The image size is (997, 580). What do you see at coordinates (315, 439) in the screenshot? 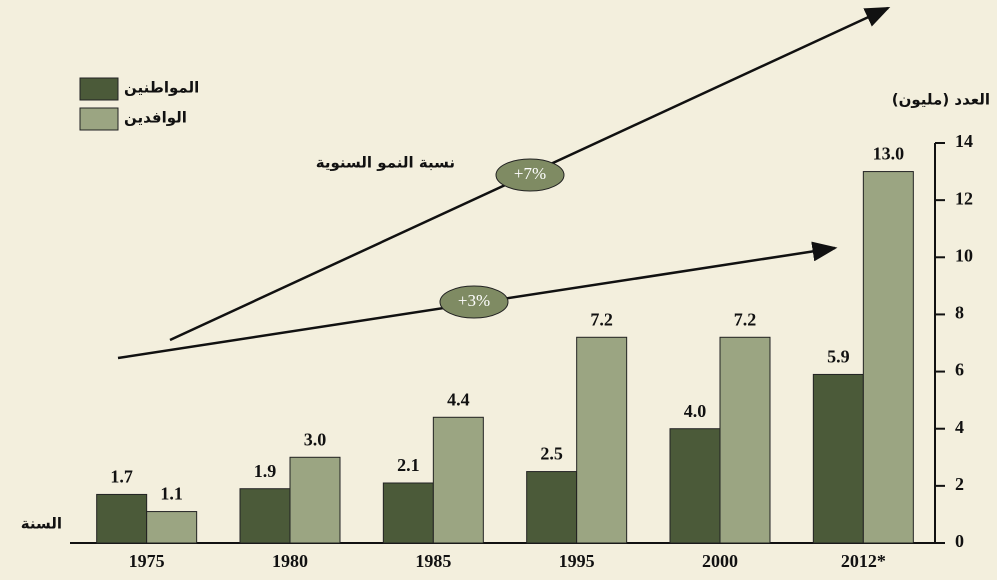
I see `value-label: 3.0` at bounding box center [315, 439].